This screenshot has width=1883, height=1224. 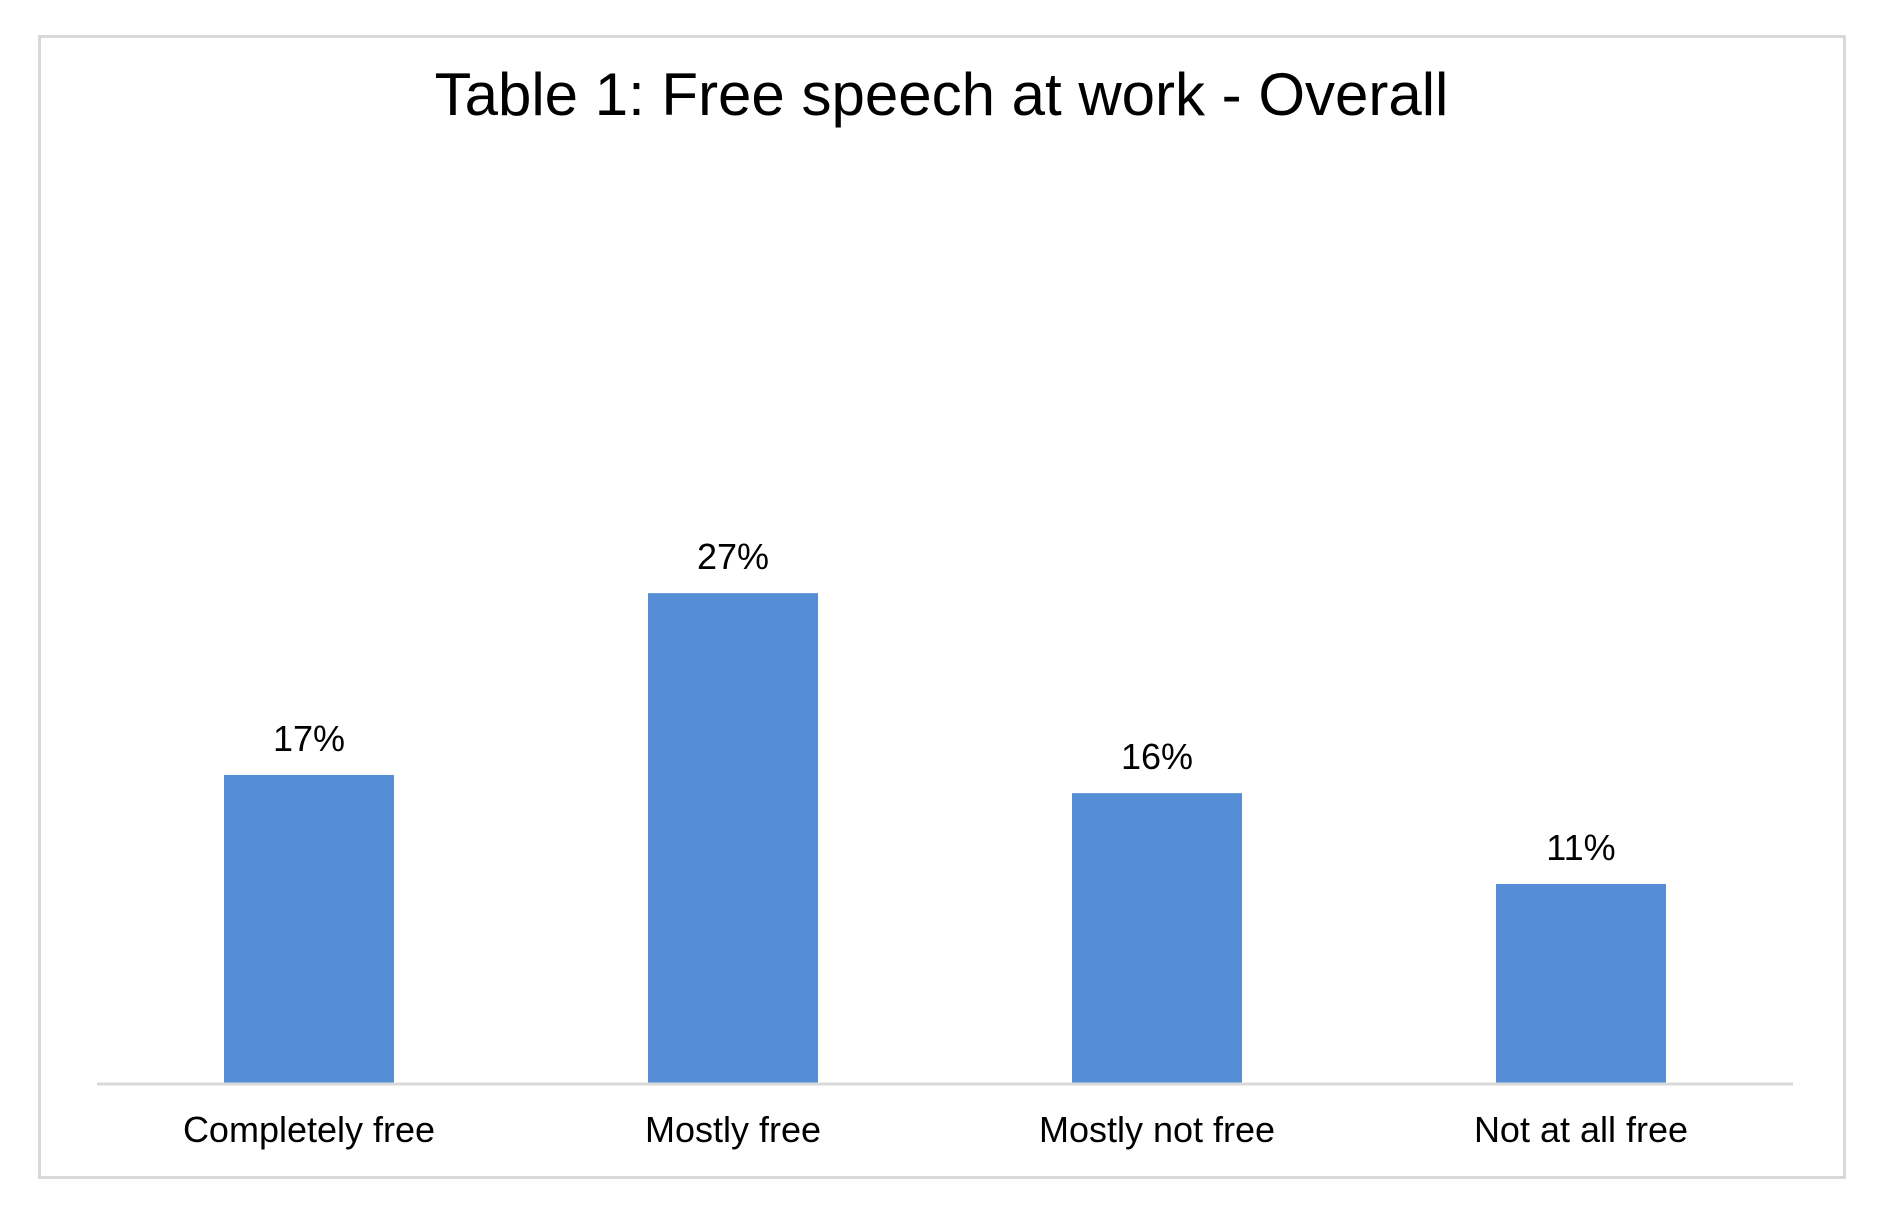 What do you see at coordinates (1157, 756) in the screenshot?
I see `data-label: 16%` at bounding box center [1157, 756].